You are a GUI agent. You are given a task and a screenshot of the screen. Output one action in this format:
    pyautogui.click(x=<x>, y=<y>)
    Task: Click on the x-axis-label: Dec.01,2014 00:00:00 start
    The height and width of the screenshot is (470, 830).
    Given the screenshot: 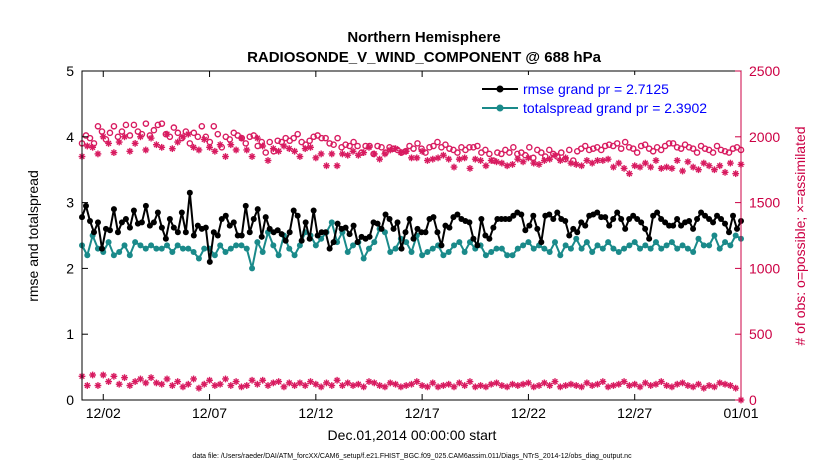 What is the action you would take?
    pyautogui.click(x=412, y=435)
    